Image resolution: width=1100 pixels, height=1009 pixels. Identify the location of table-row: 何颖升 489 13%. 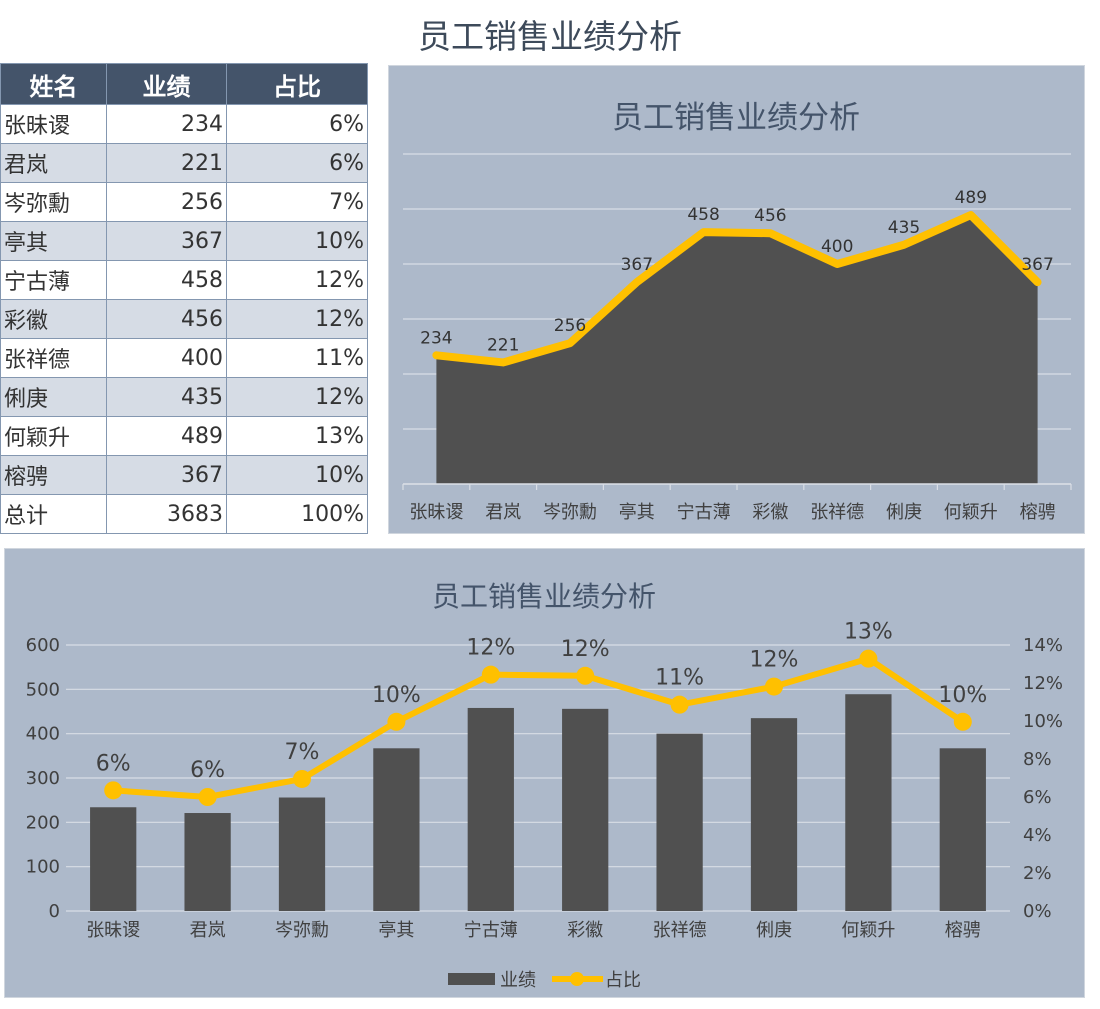
(184, 436).